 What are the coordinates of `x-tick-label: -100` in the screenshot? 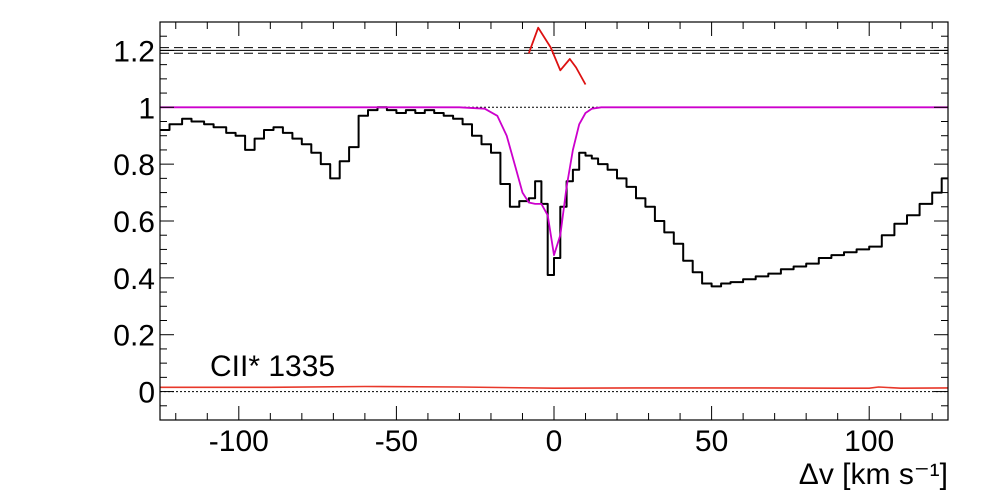 It's located at (239, 441).